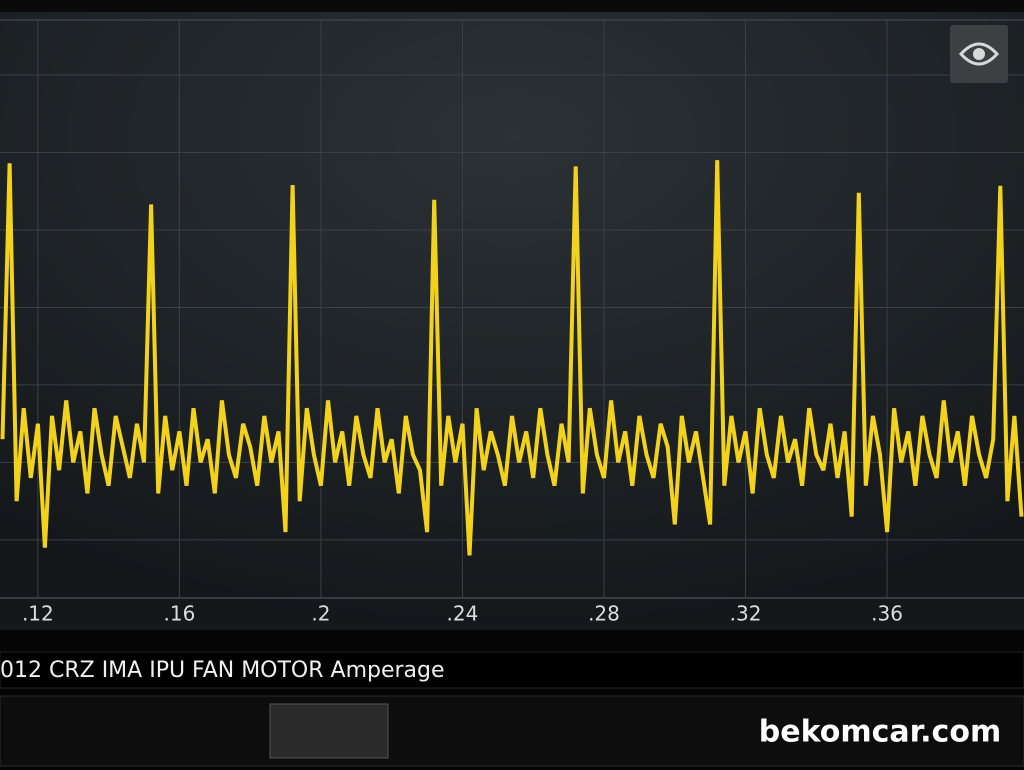  I want to click on x-tick-label: .2, so click(320, 614).